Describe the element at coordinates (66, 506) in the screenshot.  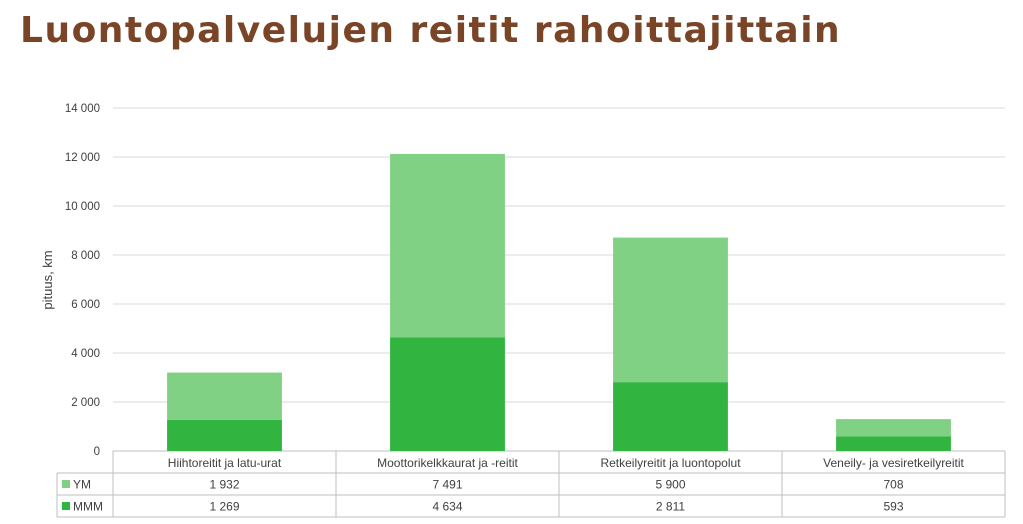
I see `legend-swatch-mmm` at that location.